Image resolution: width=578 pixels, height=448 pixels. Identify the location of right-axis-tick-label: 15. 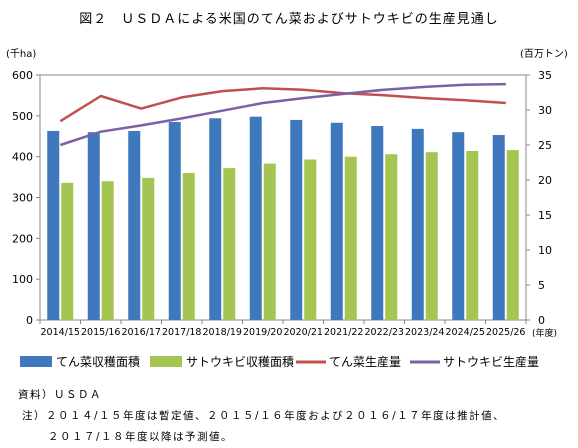
(545, 215).